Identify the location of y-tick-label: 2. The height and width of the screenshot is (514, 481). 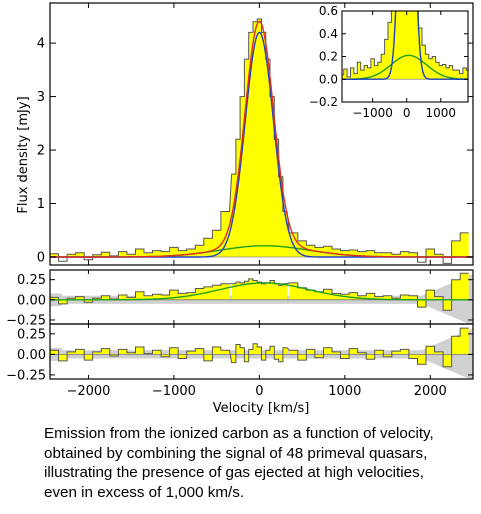
(41, 151).